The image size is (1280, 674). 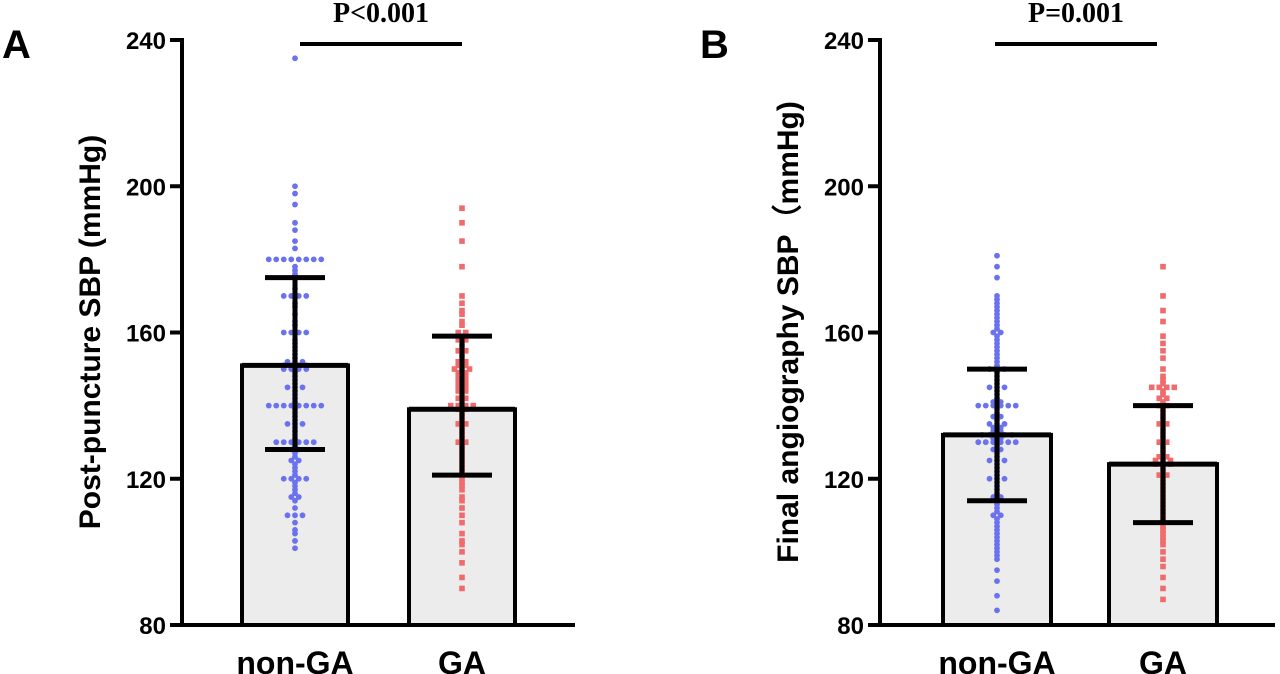 What do you see at coordinates (1062, 659) in the screenshot?
I see `x-ticks-b: non-GA GA` at bounding box center [1062, 659].